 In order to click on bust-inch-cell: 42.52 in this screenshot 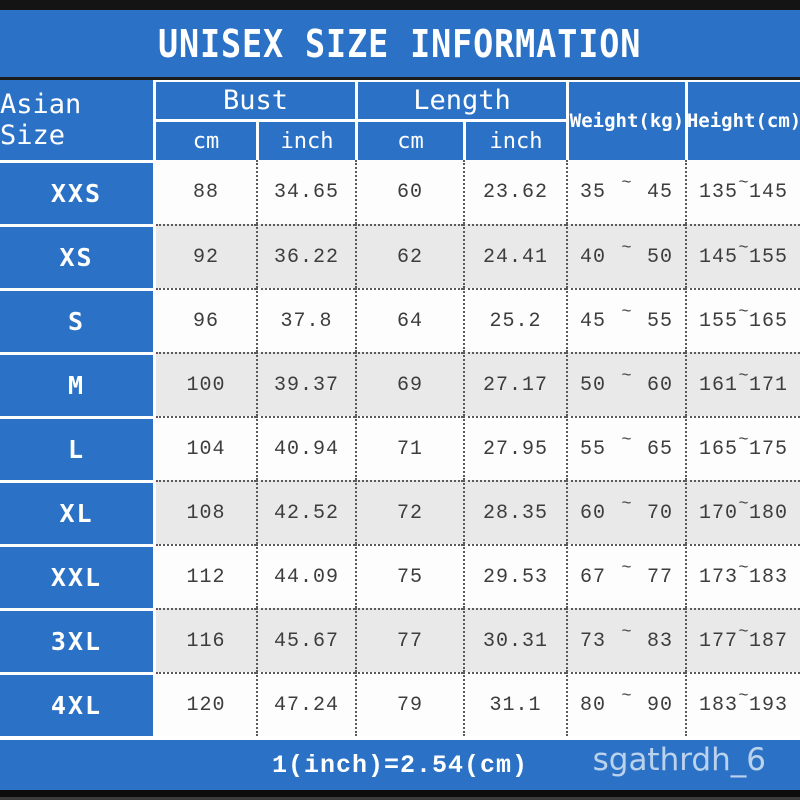, I will do `click(305, 512)`.